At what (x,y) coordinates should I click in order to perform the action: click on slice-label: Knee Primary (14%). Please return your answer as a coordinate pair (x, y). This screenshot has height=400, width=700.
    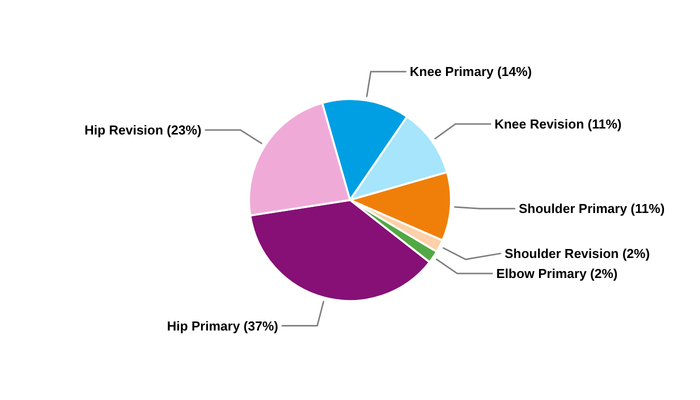
    Looking at the image, I should click on (471, 72).